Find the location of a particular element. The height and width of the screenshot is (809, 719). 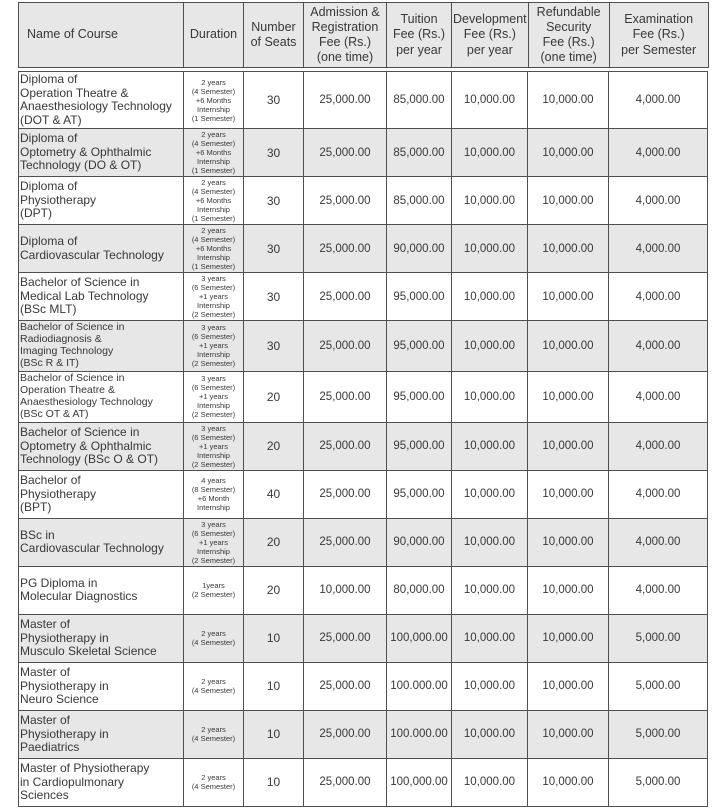

course-name-cell: Bachelor of Physiotherapy (BPT) is located at coordinates (101, 494).